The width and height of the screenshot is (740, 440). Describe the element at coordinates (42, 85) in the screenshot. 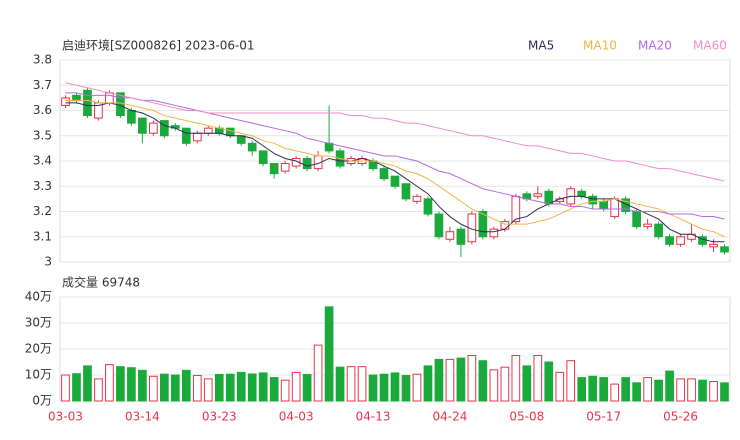

I see `y-tick-label: 3.7` at that location.